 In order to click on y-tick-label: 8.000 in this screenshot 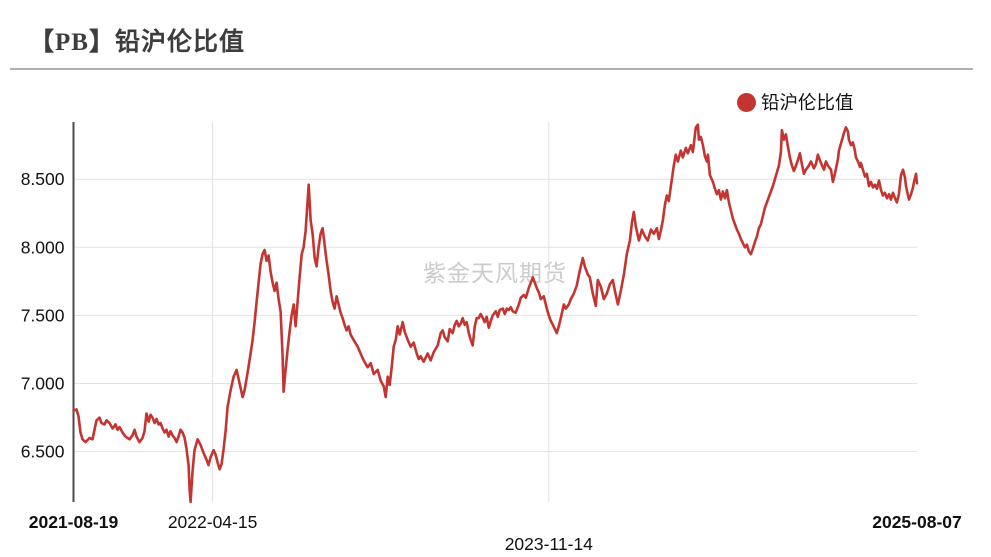, I will do `click(43, 247)`.